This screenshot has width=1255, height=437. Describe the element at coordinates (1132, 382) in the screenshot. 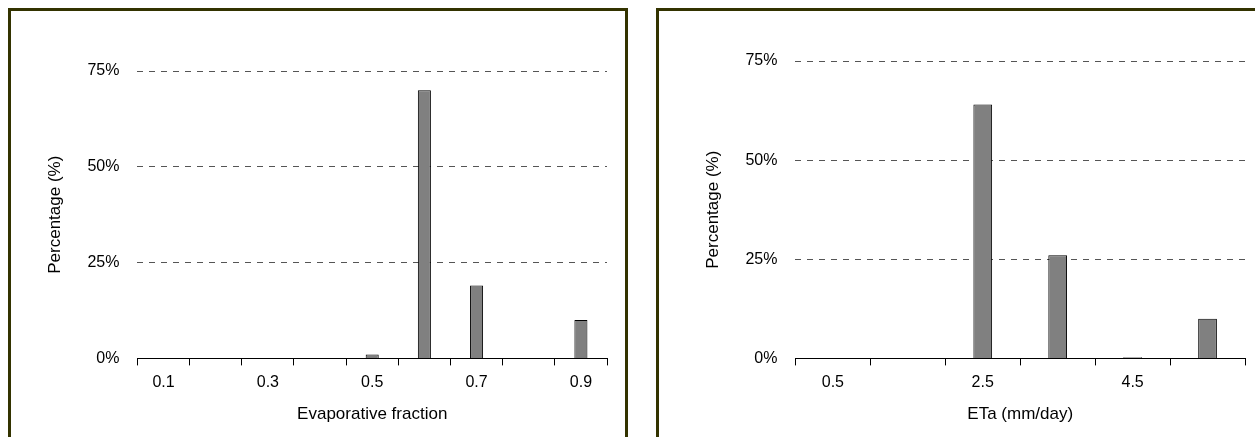

I see `x-tick-label: 4.5` at that location.